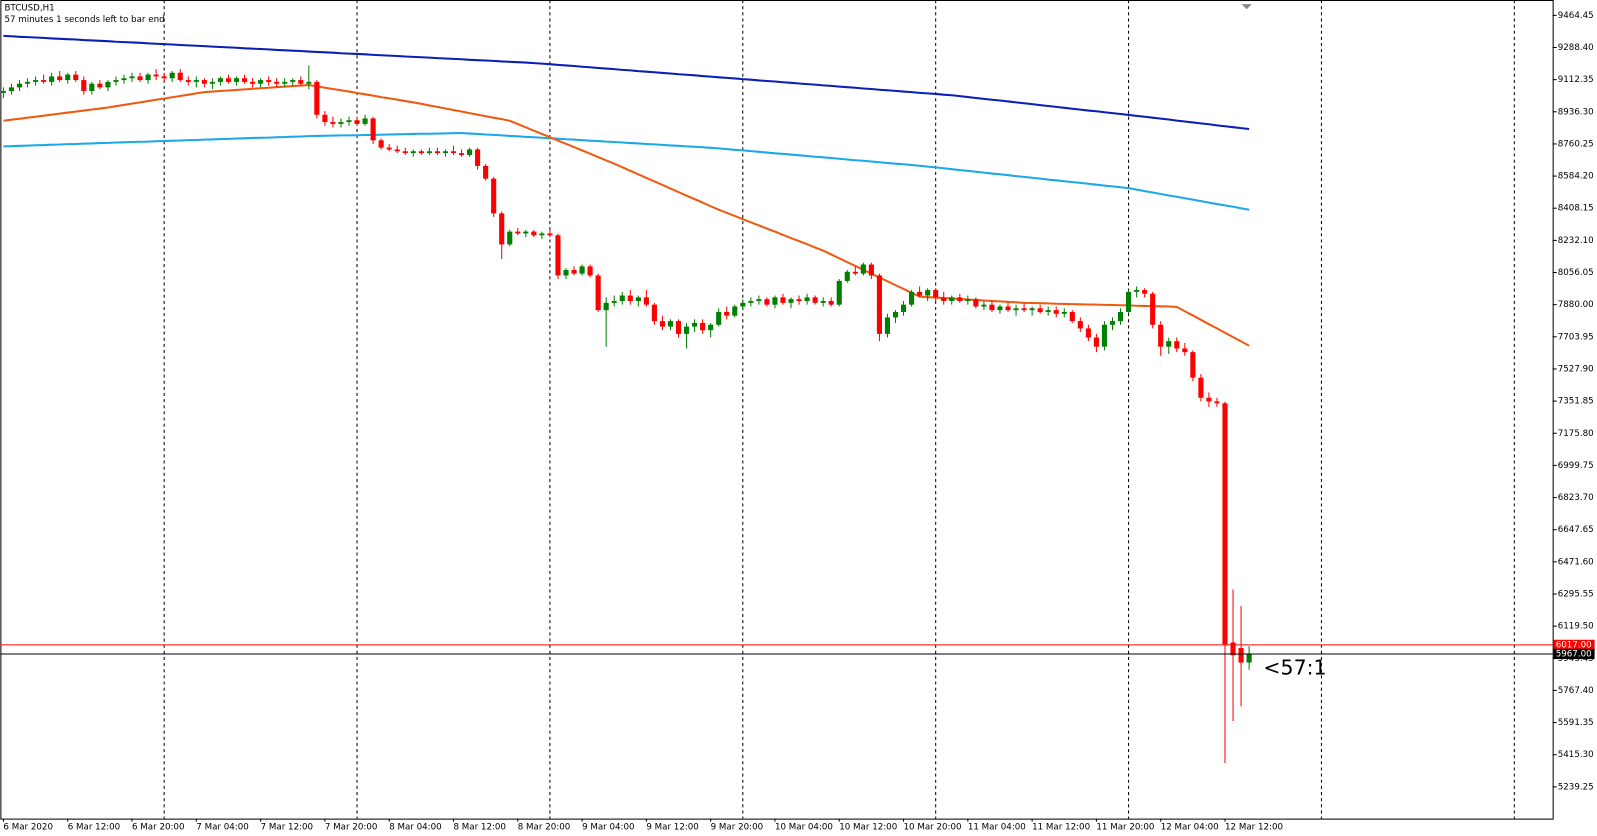  What do you see at coordinates (1576, 787) in the screenshot?
I see `y-tick-label: 5239.25` at bounding box center [1576, 787].